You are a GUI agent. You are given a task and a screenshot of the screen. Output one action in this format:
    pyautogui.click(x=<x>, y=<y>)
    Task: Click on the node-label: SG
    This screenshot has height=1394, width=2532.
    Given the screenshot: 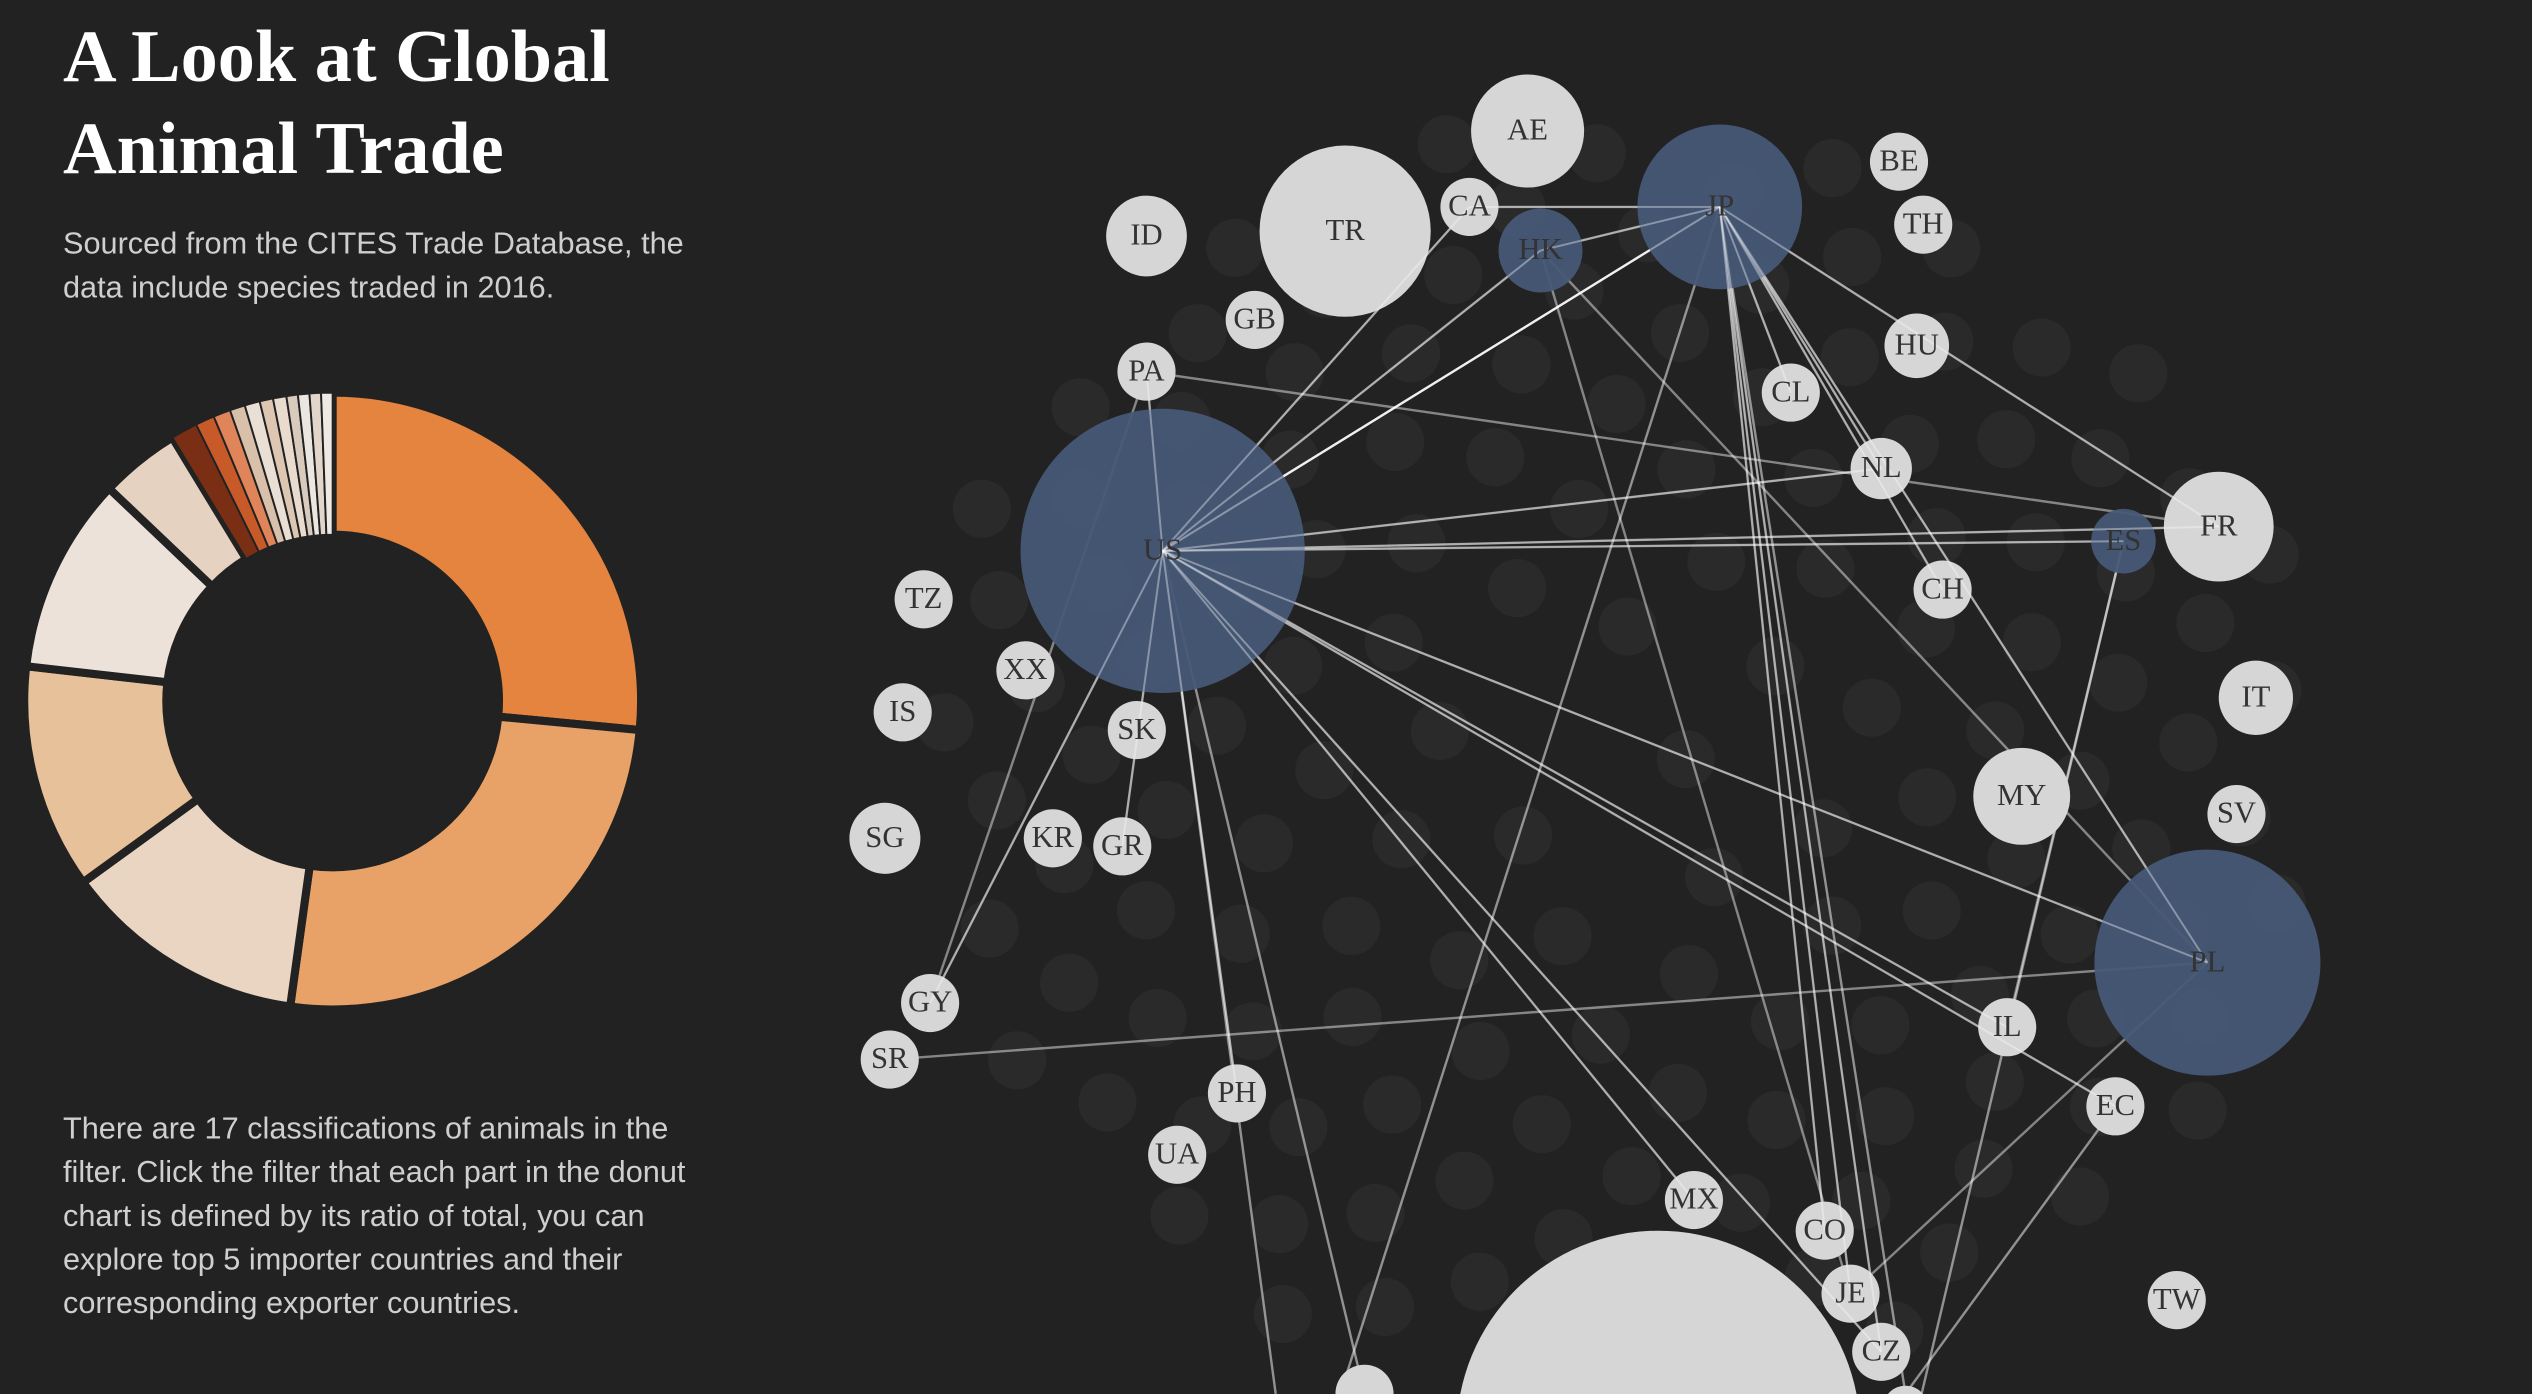 What is the action you would take?
    pyautogui.click(x=884, y=837)
    